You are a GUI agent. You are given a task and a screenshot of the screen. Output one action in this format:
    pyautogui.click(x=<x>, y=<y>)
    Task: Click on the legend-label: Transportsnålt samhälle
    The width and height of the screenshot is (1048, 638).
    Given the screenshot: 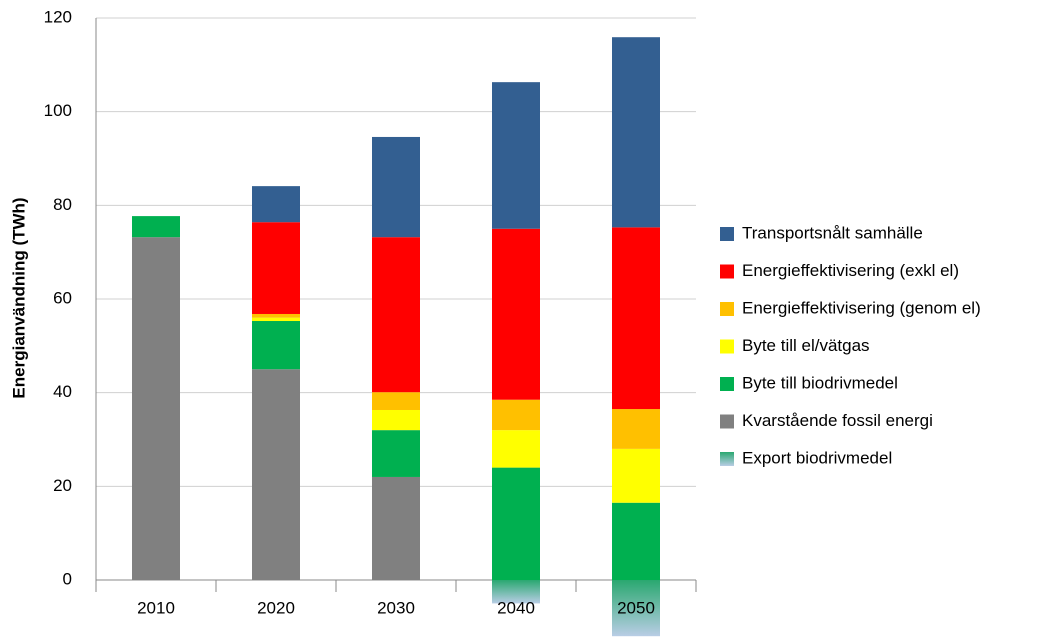 What is the action you would take?
    pyautogui.click(x=832, y=232)
    